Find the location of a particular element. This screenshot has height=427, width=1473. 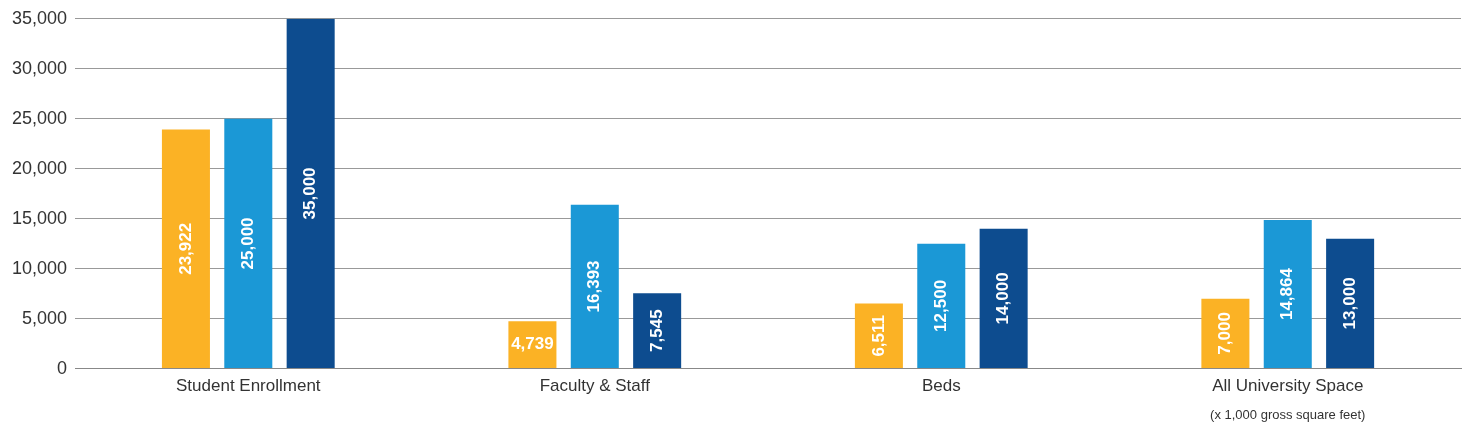

data-label: 16,393 is located at coordinates (594, 286).